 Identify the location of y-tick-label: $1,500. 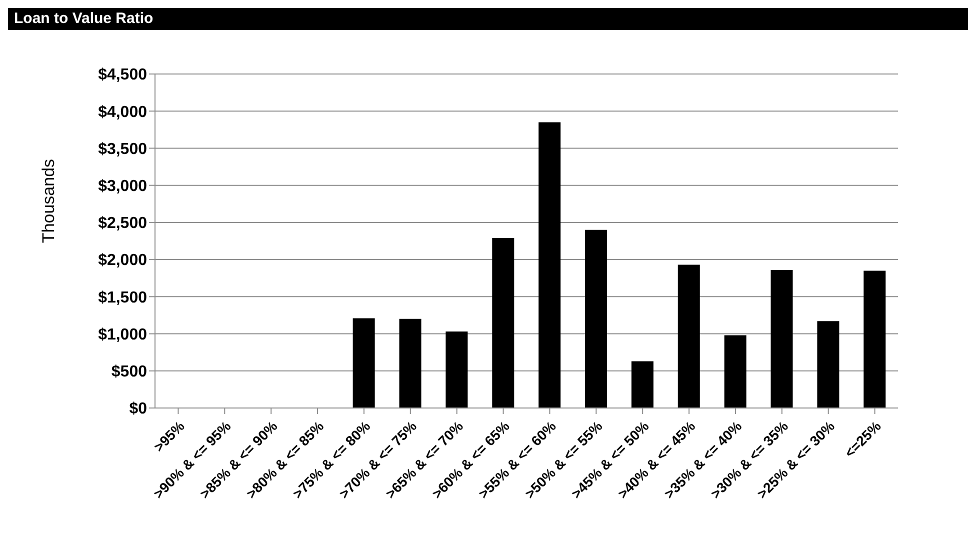
(123, 297).